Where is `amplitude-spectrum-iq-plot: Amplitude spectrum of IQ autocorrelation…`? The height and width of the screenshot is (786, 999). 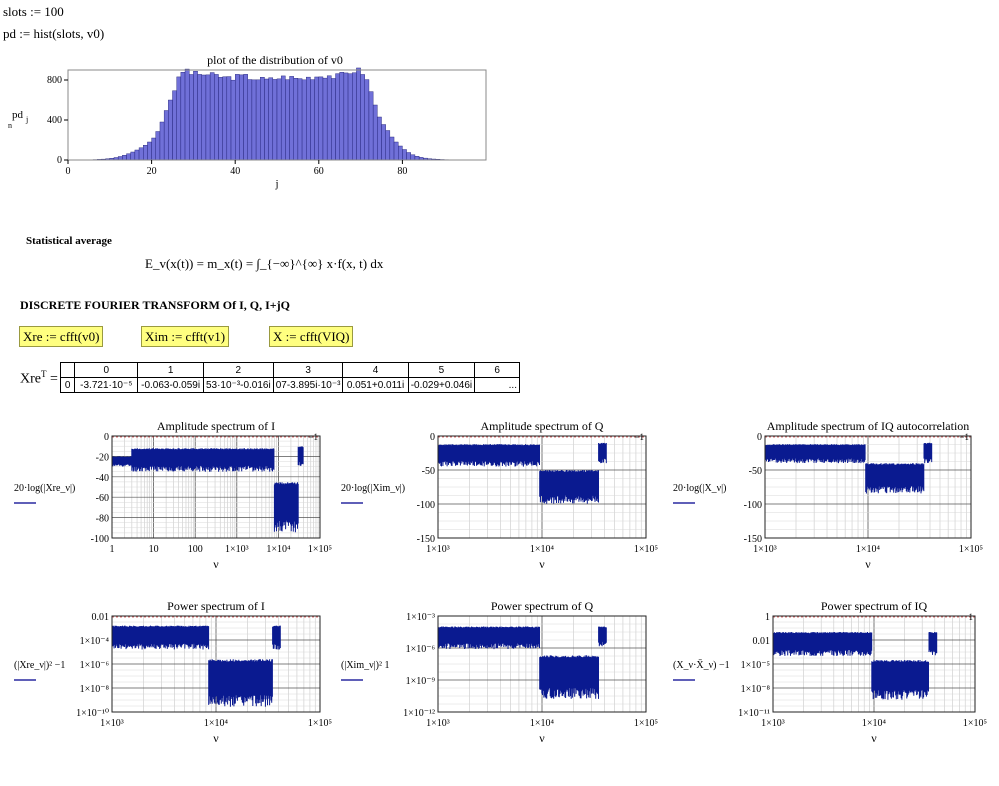
amplitude-spectrum-iq-plot: Amplitude spectrum of IQ autocorrelation… is located at coordinates (830, 499).